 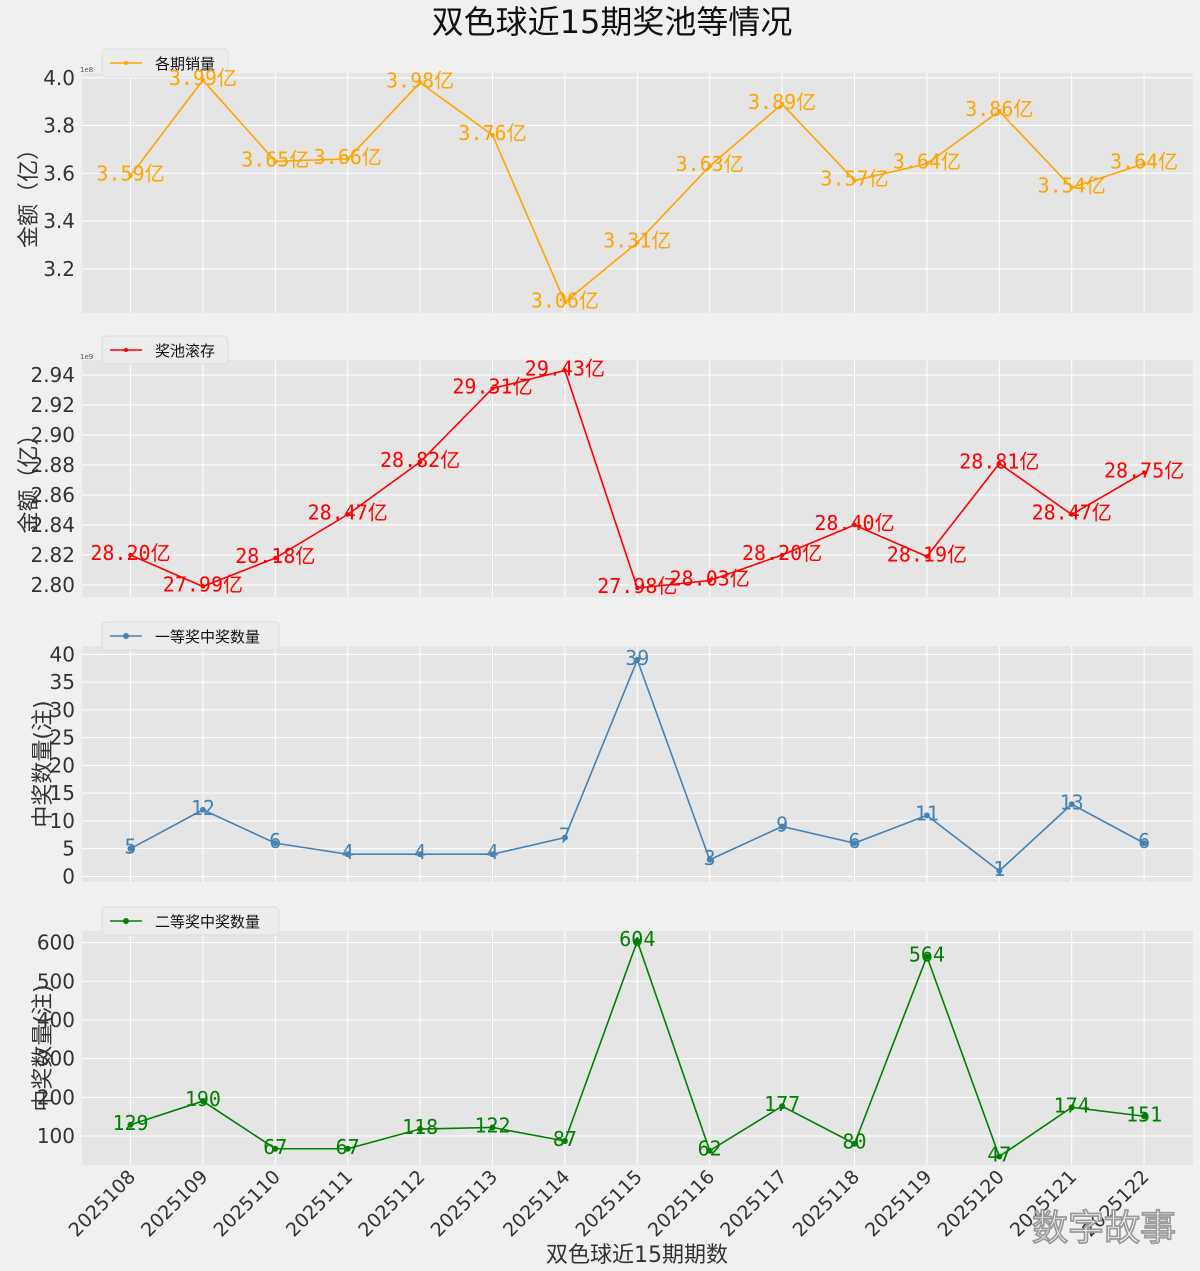 I want to click on x-tick-label: 2025109, so click(x=174, y=1203).